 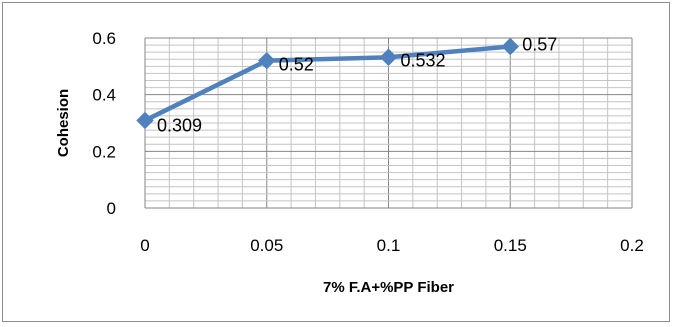 What do you see at coordinates (104, 151) in the screenshot?
I see `y-tick-label: 0.2` at bounding box center [104, 151].